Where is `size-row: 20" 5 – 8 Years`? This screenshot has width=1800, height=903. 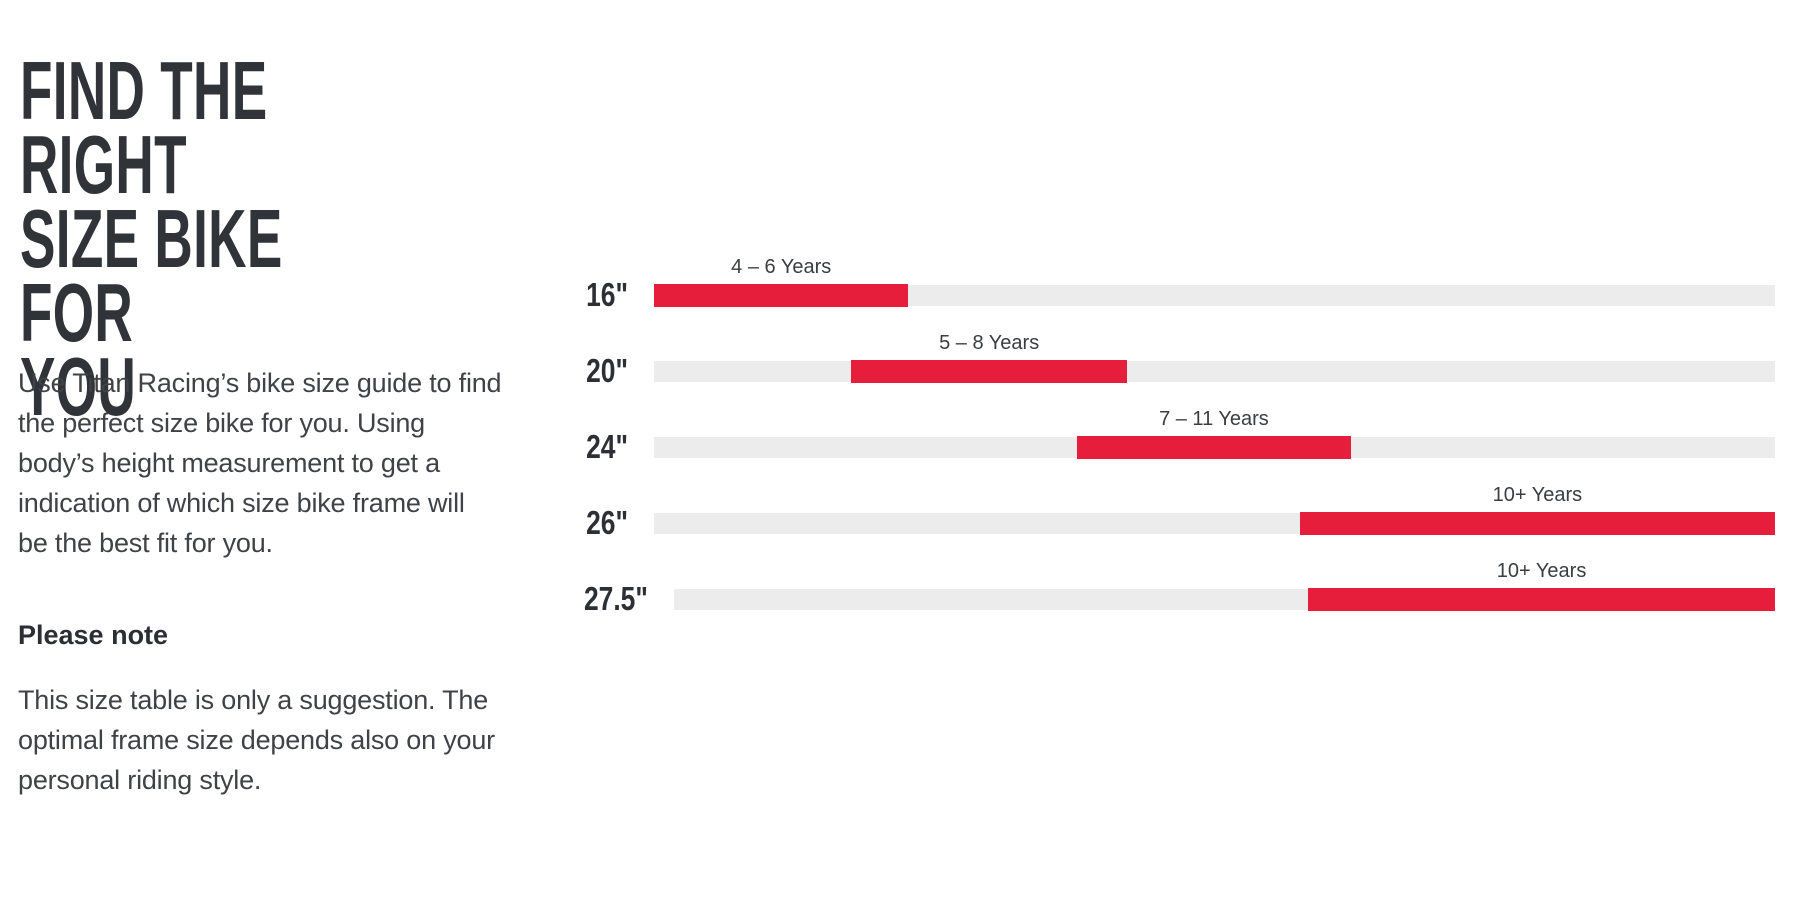
size-row: 20" 5 – 8 Years is located at coordinates (1171, 370).